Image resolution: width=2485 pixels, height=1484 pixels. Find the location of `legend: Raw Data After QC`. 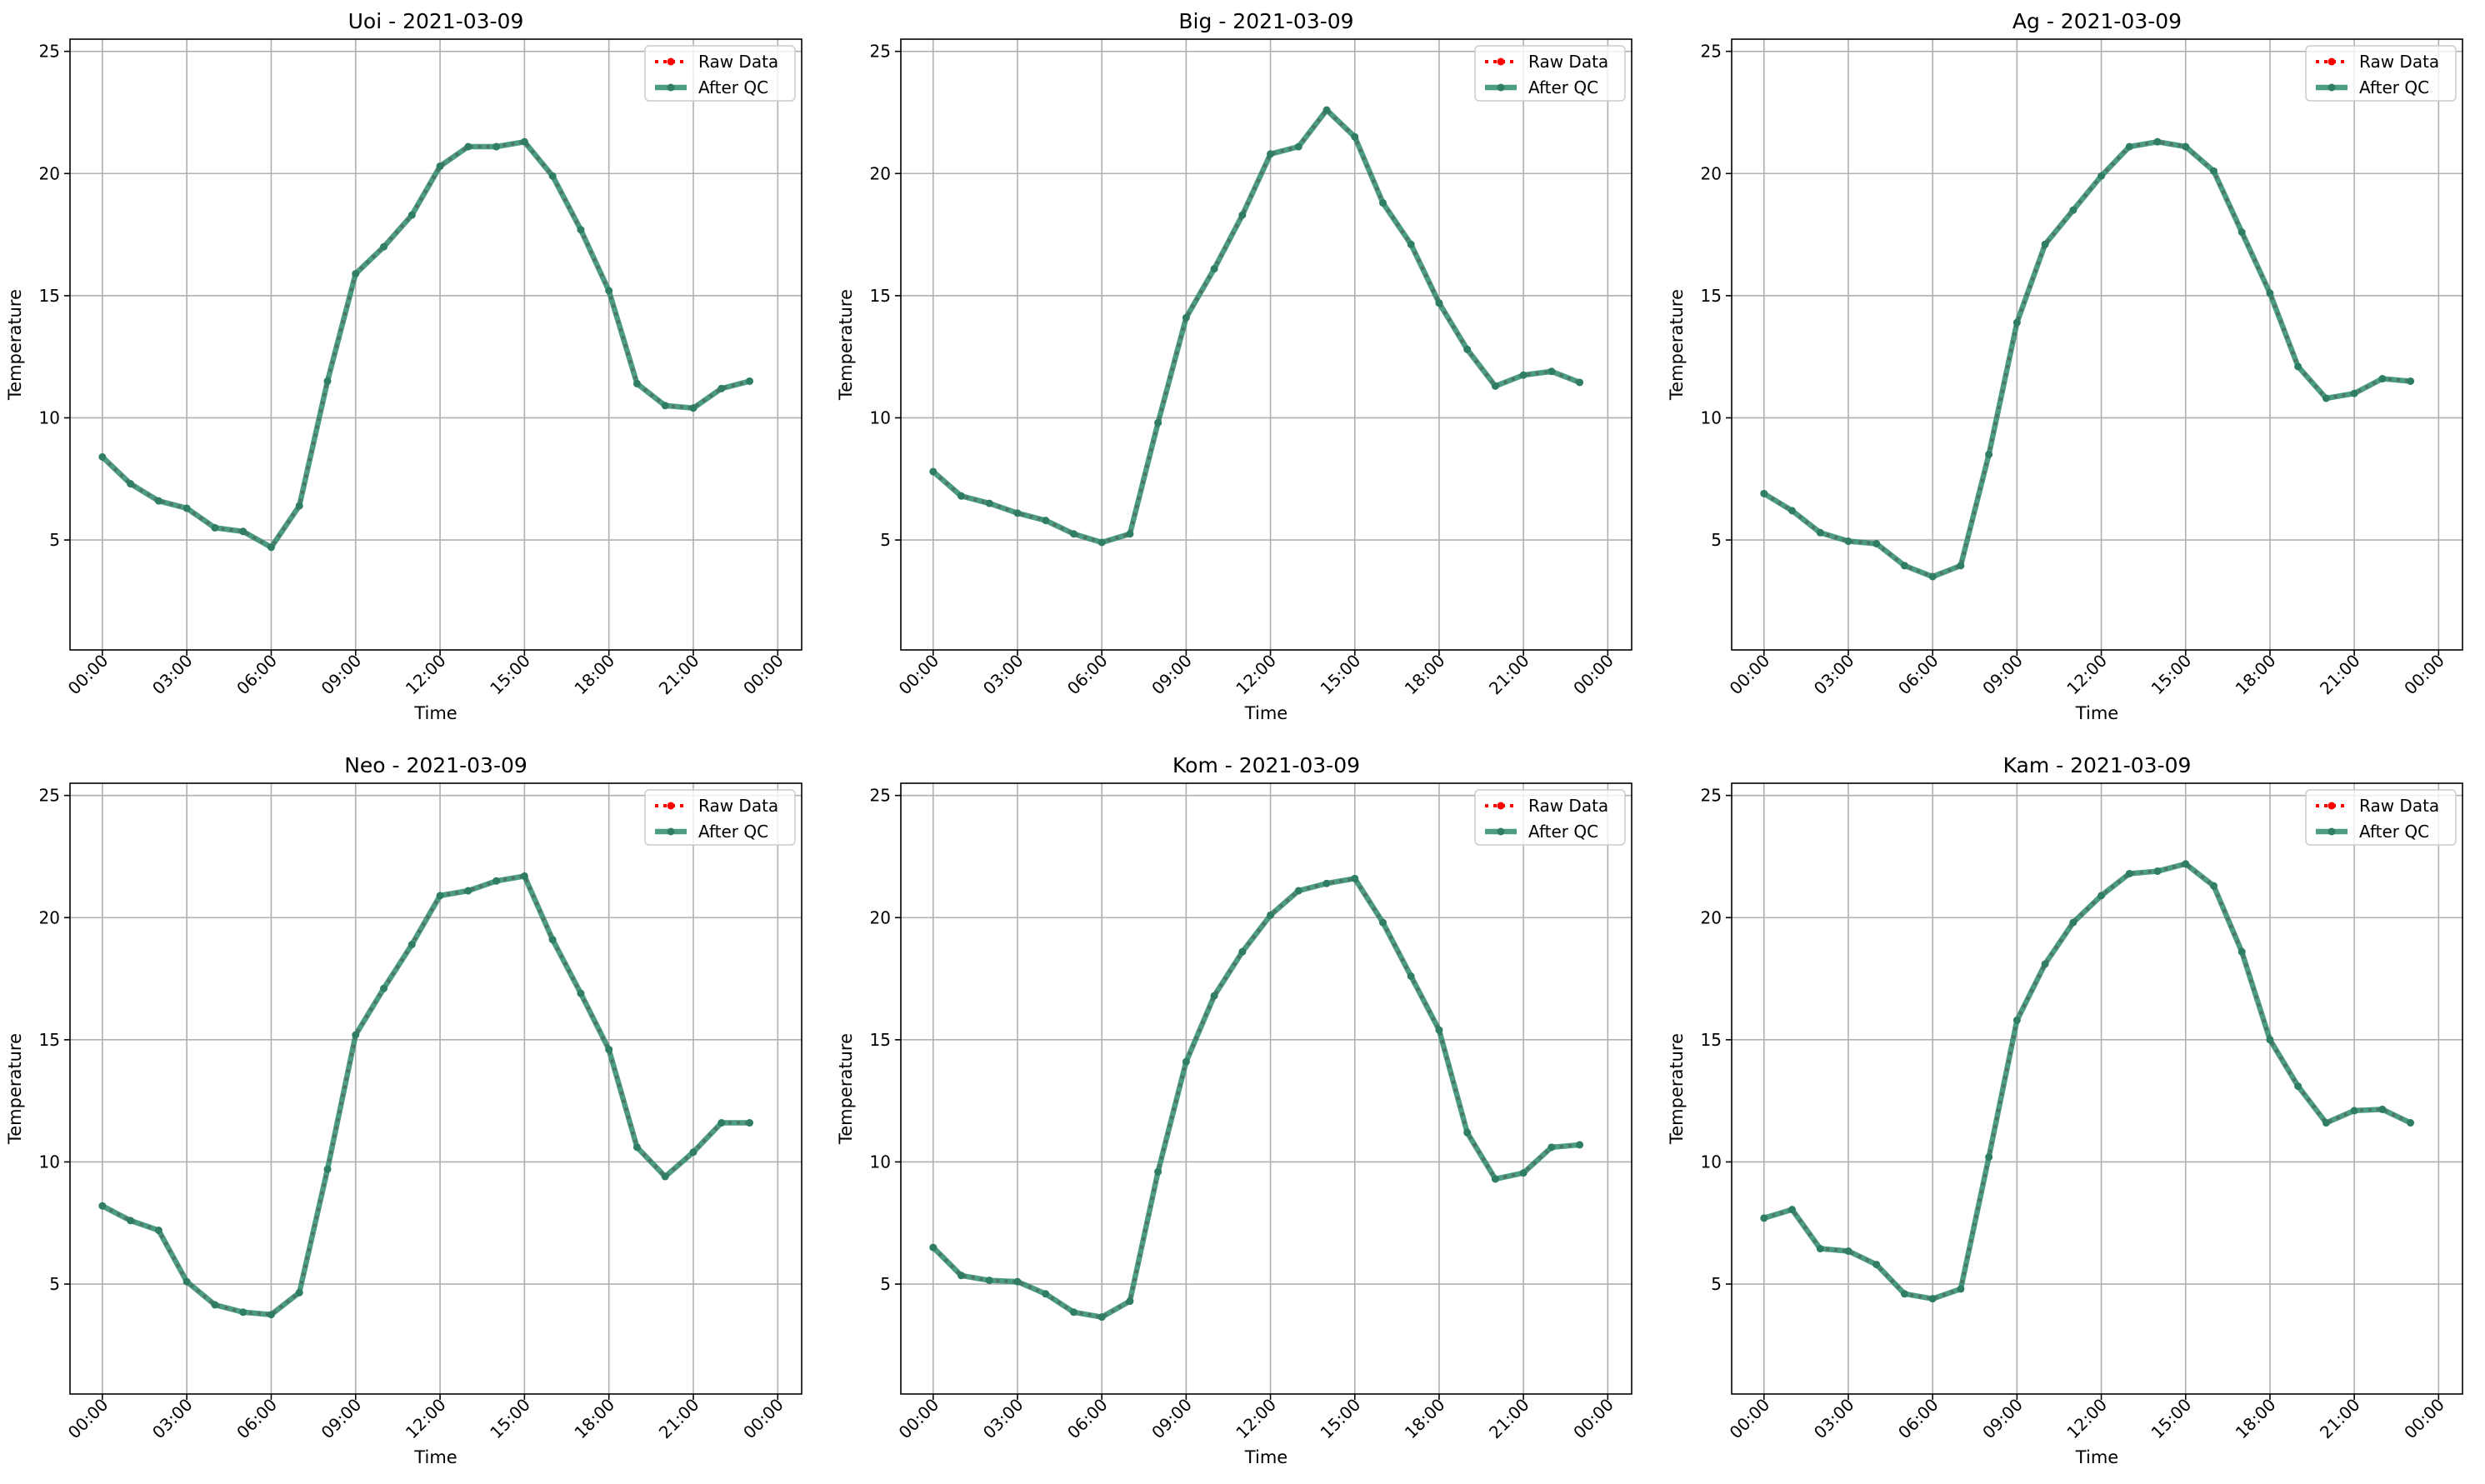

legend: Raw Data After QC is located at coordinates (2381, 817).